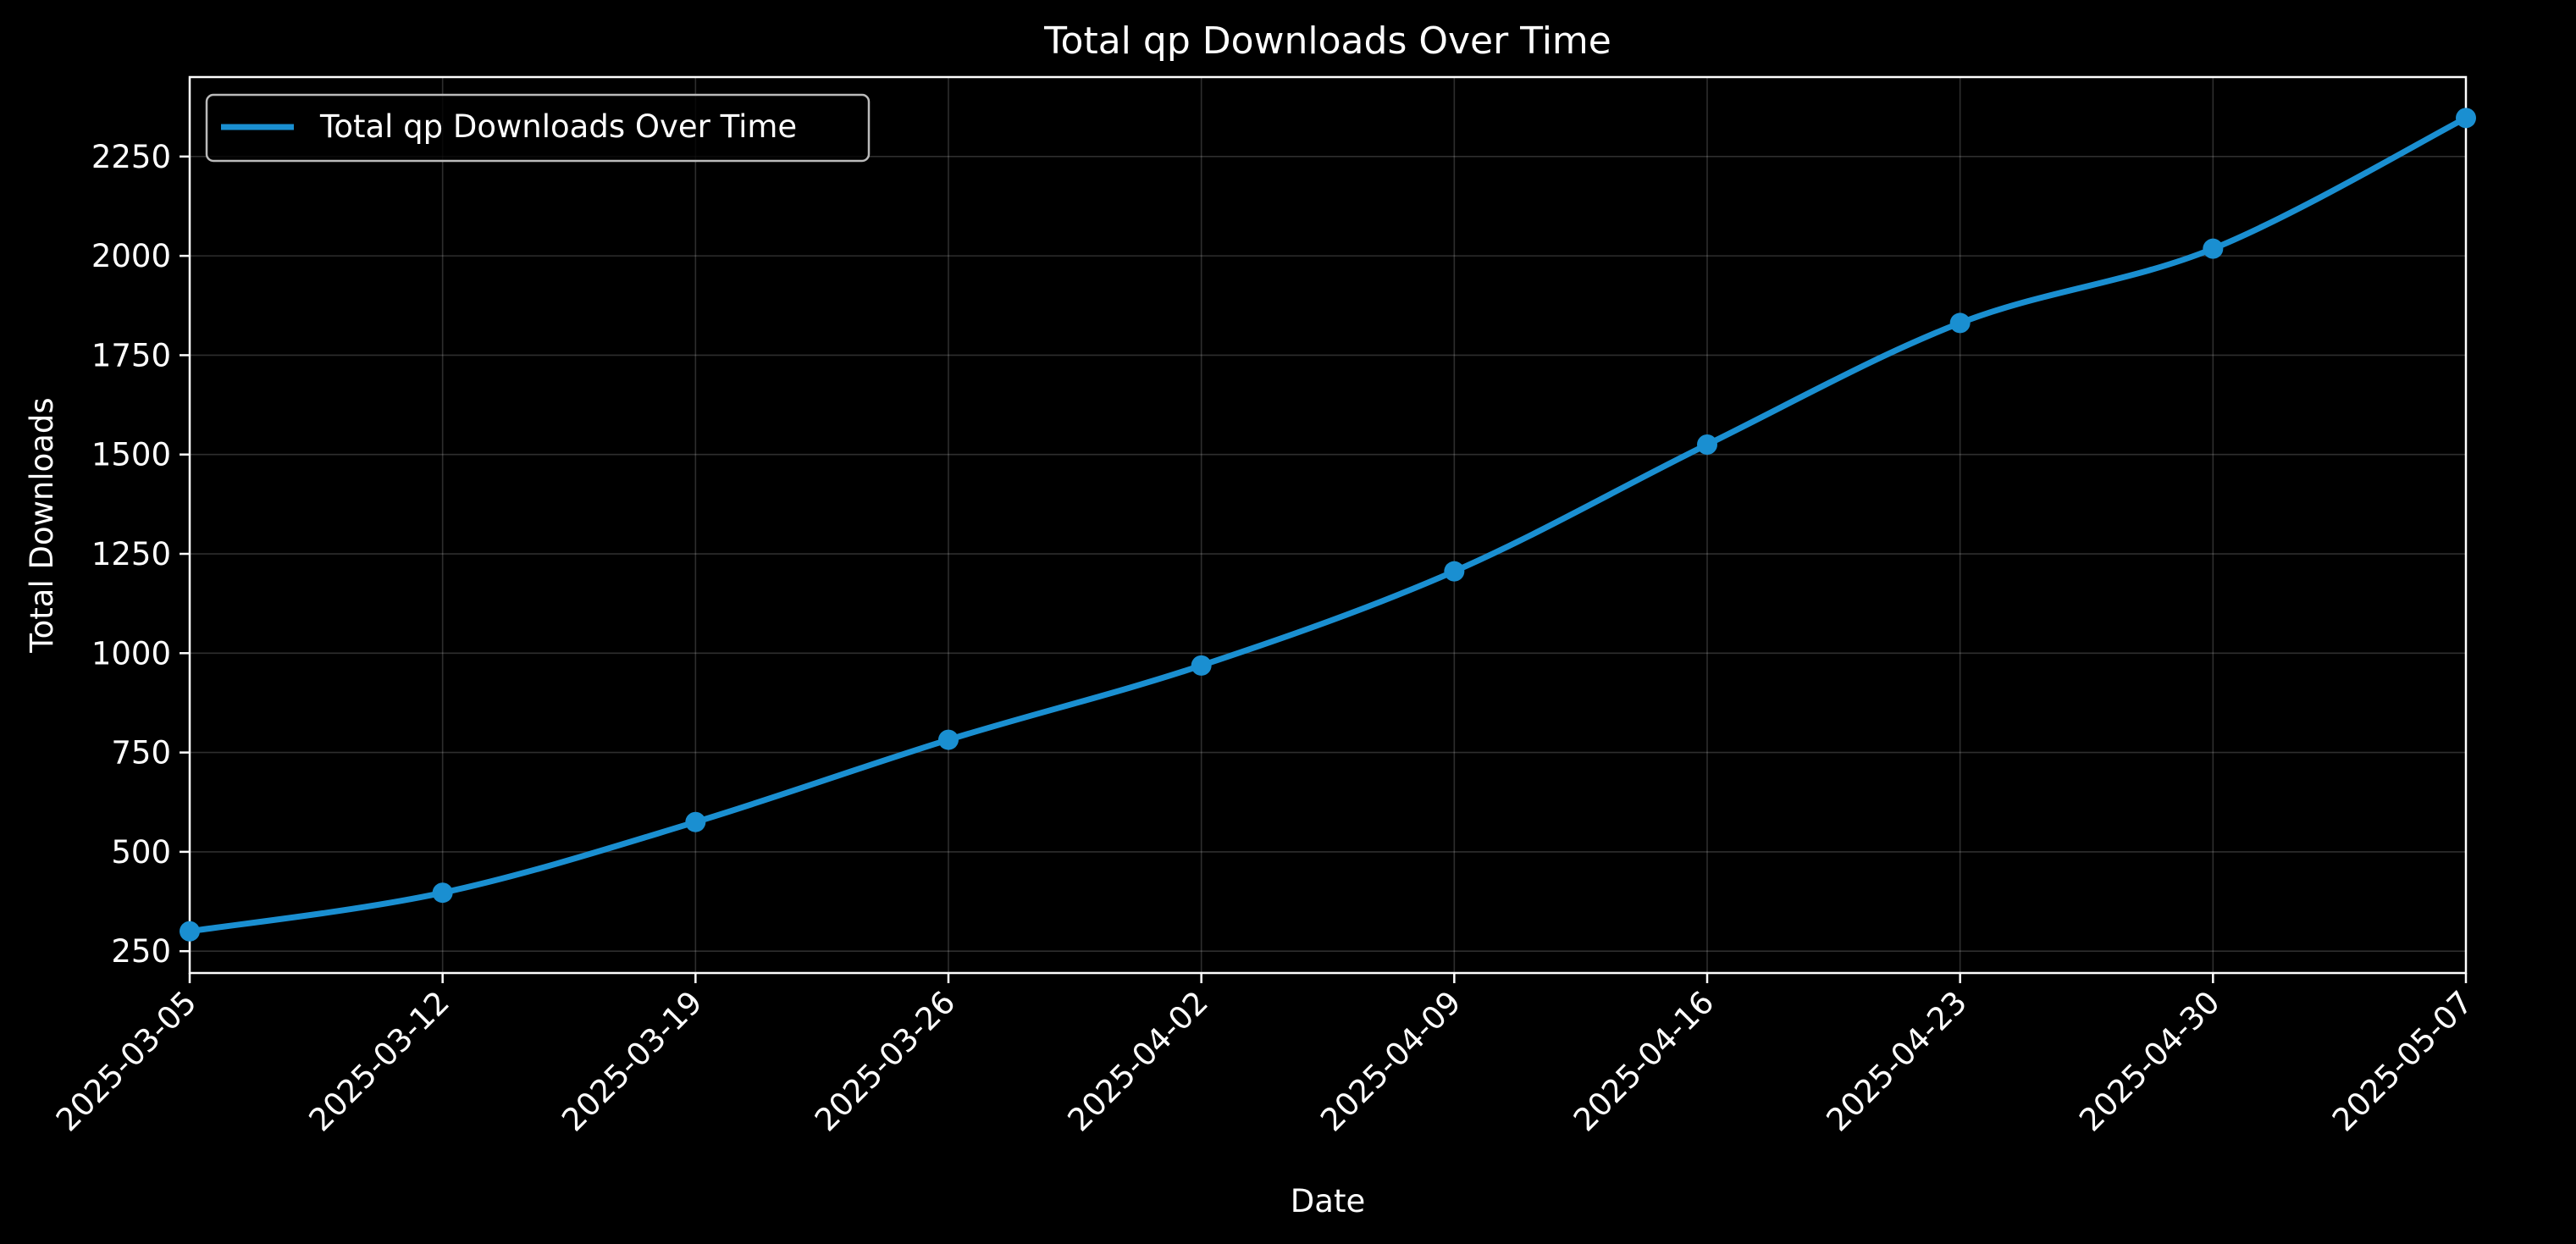 Image resolution: width=2576 pixels, height=1244 pixels. What do you see at coordinates (131, 554) in the screenshot?
I see `y-tick-label: 1250` at bounding box center [131, 554].